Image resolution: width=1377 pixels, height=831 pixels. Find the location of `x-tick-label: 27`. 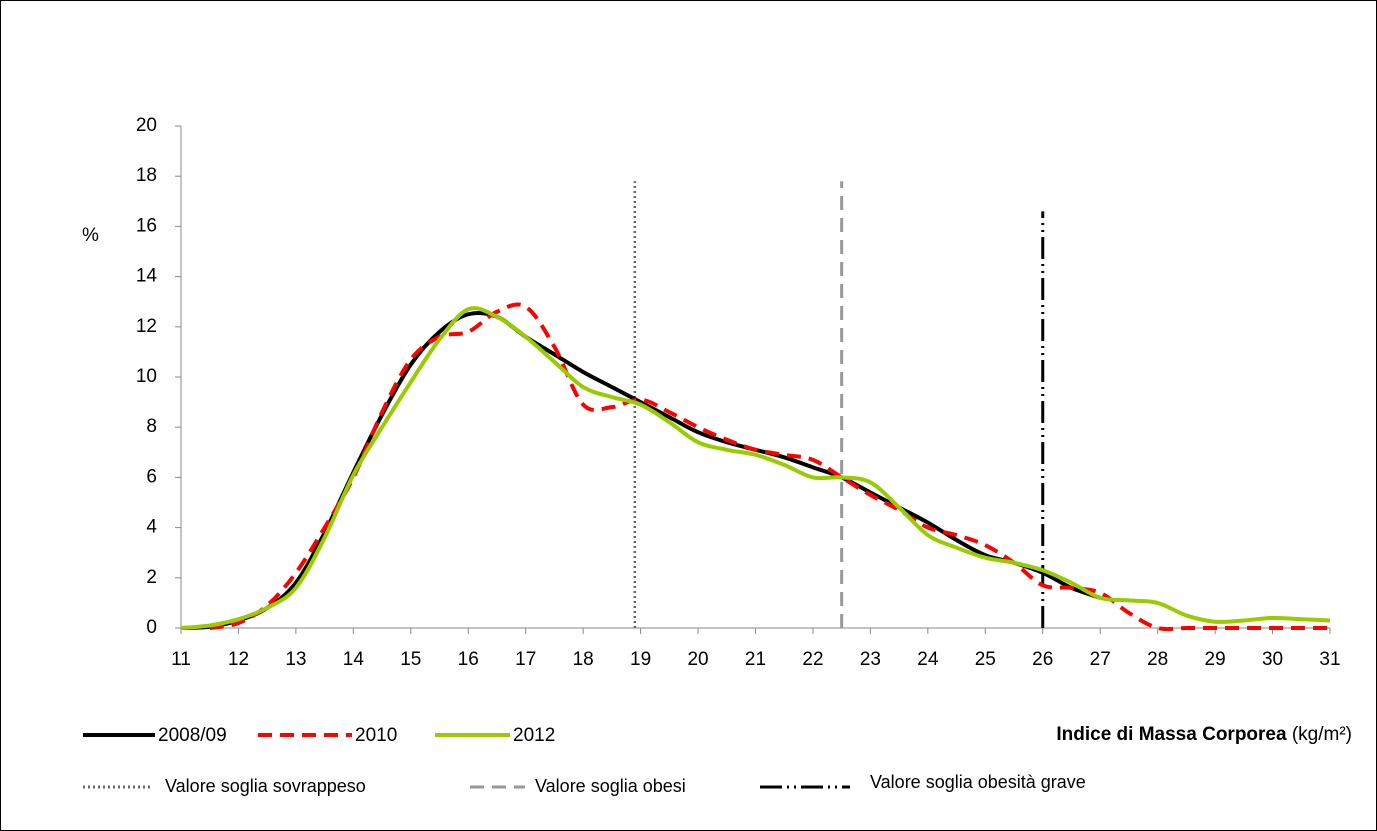

x-tick-label: 27 is located at coordinates (1100, 659).